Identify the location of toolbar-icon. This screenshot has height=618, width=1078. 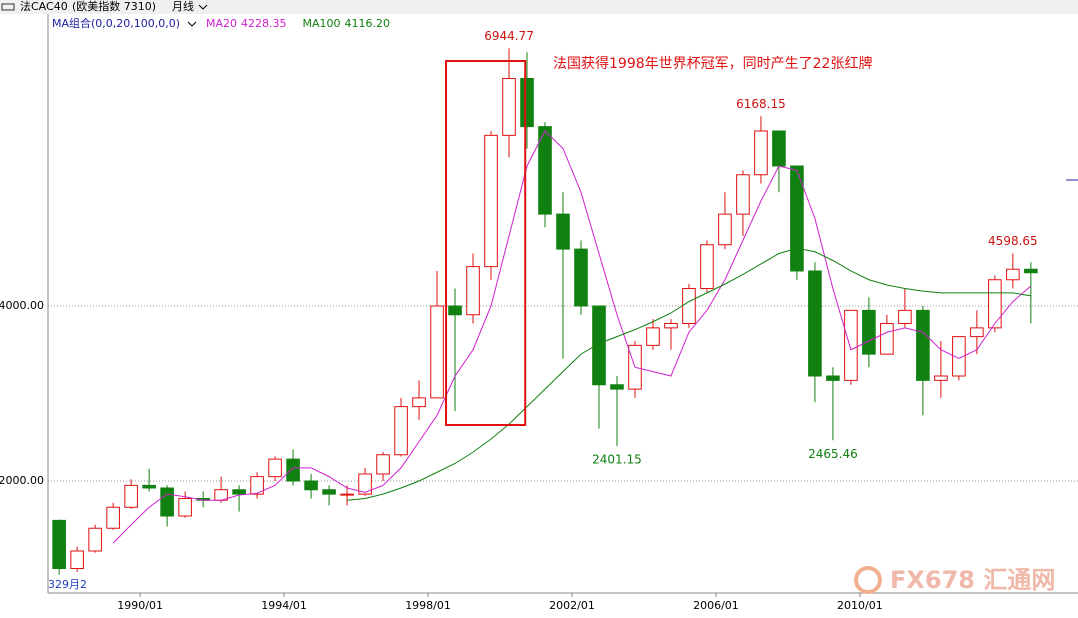
(8, 7).